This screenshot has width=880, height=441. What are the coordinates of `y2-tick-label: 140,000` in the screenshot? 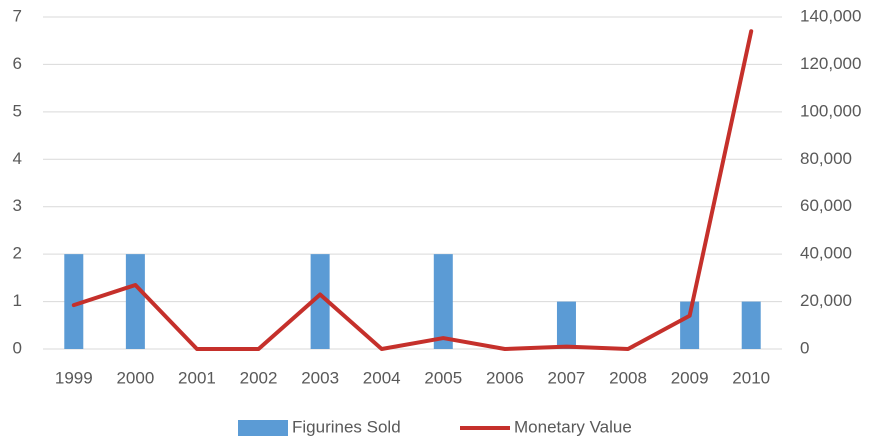 It's located at (830, 15).